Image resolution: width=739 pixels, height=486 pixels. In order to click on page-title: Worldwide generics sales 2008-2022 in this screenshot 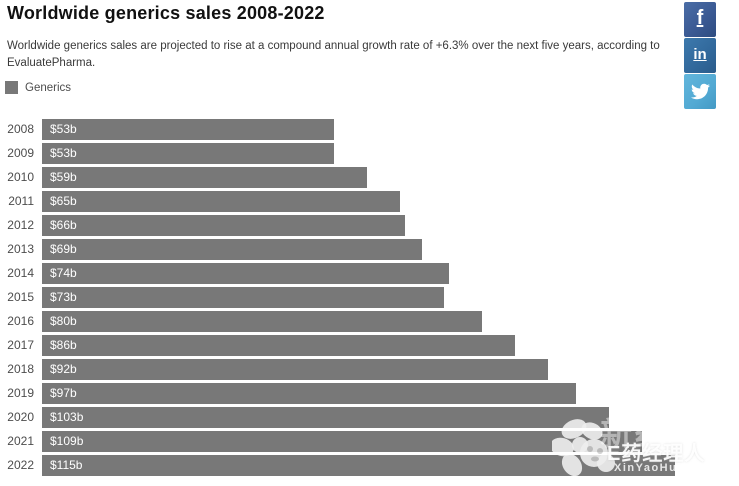, I will do `click(166, 13)`.